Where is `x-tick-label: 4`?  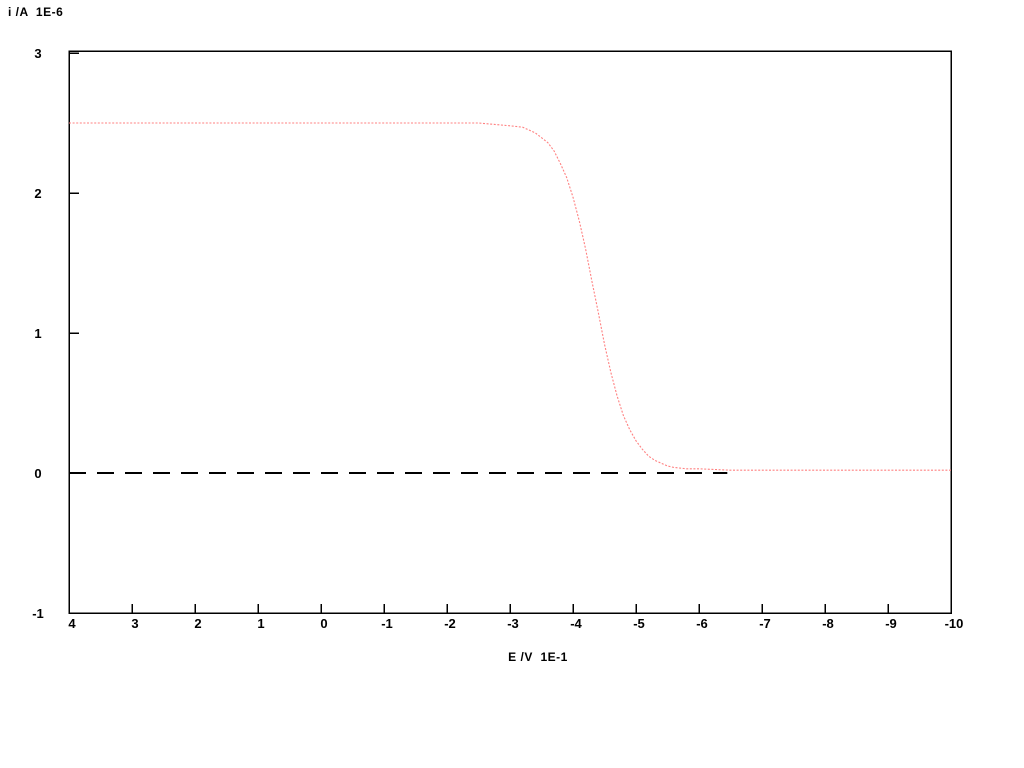 x-tick-label: 4 is located at coordinates (72, 623).